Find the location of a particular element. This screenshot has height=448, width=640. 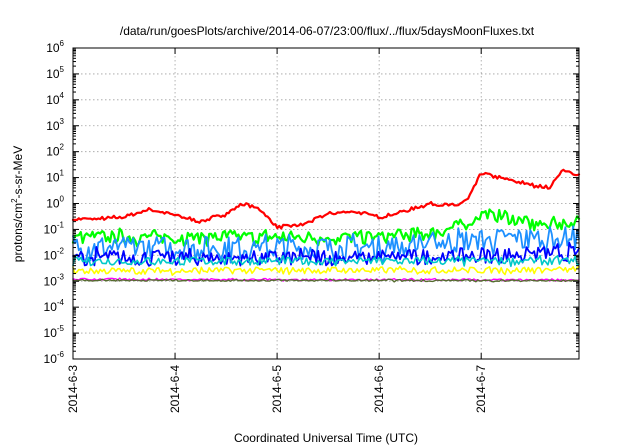

y-tick-label: 10⁻² is located at coordinates (54, 254).